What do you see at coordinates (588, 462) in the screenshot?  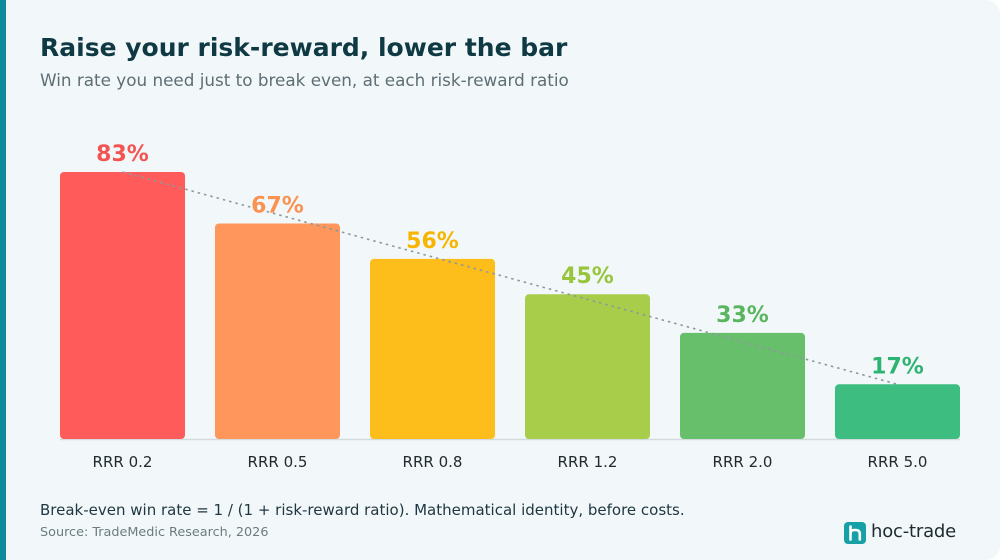 I see `category-label: RRR 1.2` at bounding box center [588, 462].